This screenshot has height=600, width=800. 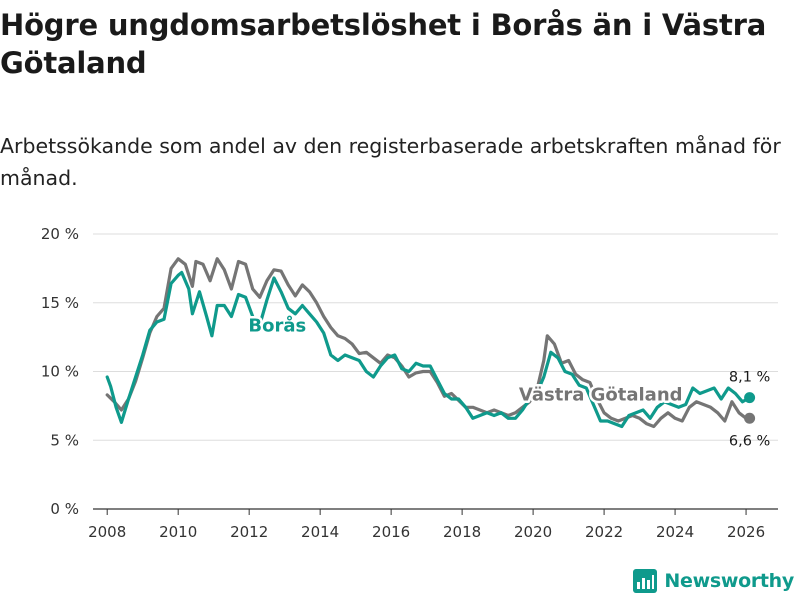 What do you see at coordinates (749, 441) in the screenshot?
I see `end-label-vastra-gotaland: 6,6 %` at bounding box center [749, 441].